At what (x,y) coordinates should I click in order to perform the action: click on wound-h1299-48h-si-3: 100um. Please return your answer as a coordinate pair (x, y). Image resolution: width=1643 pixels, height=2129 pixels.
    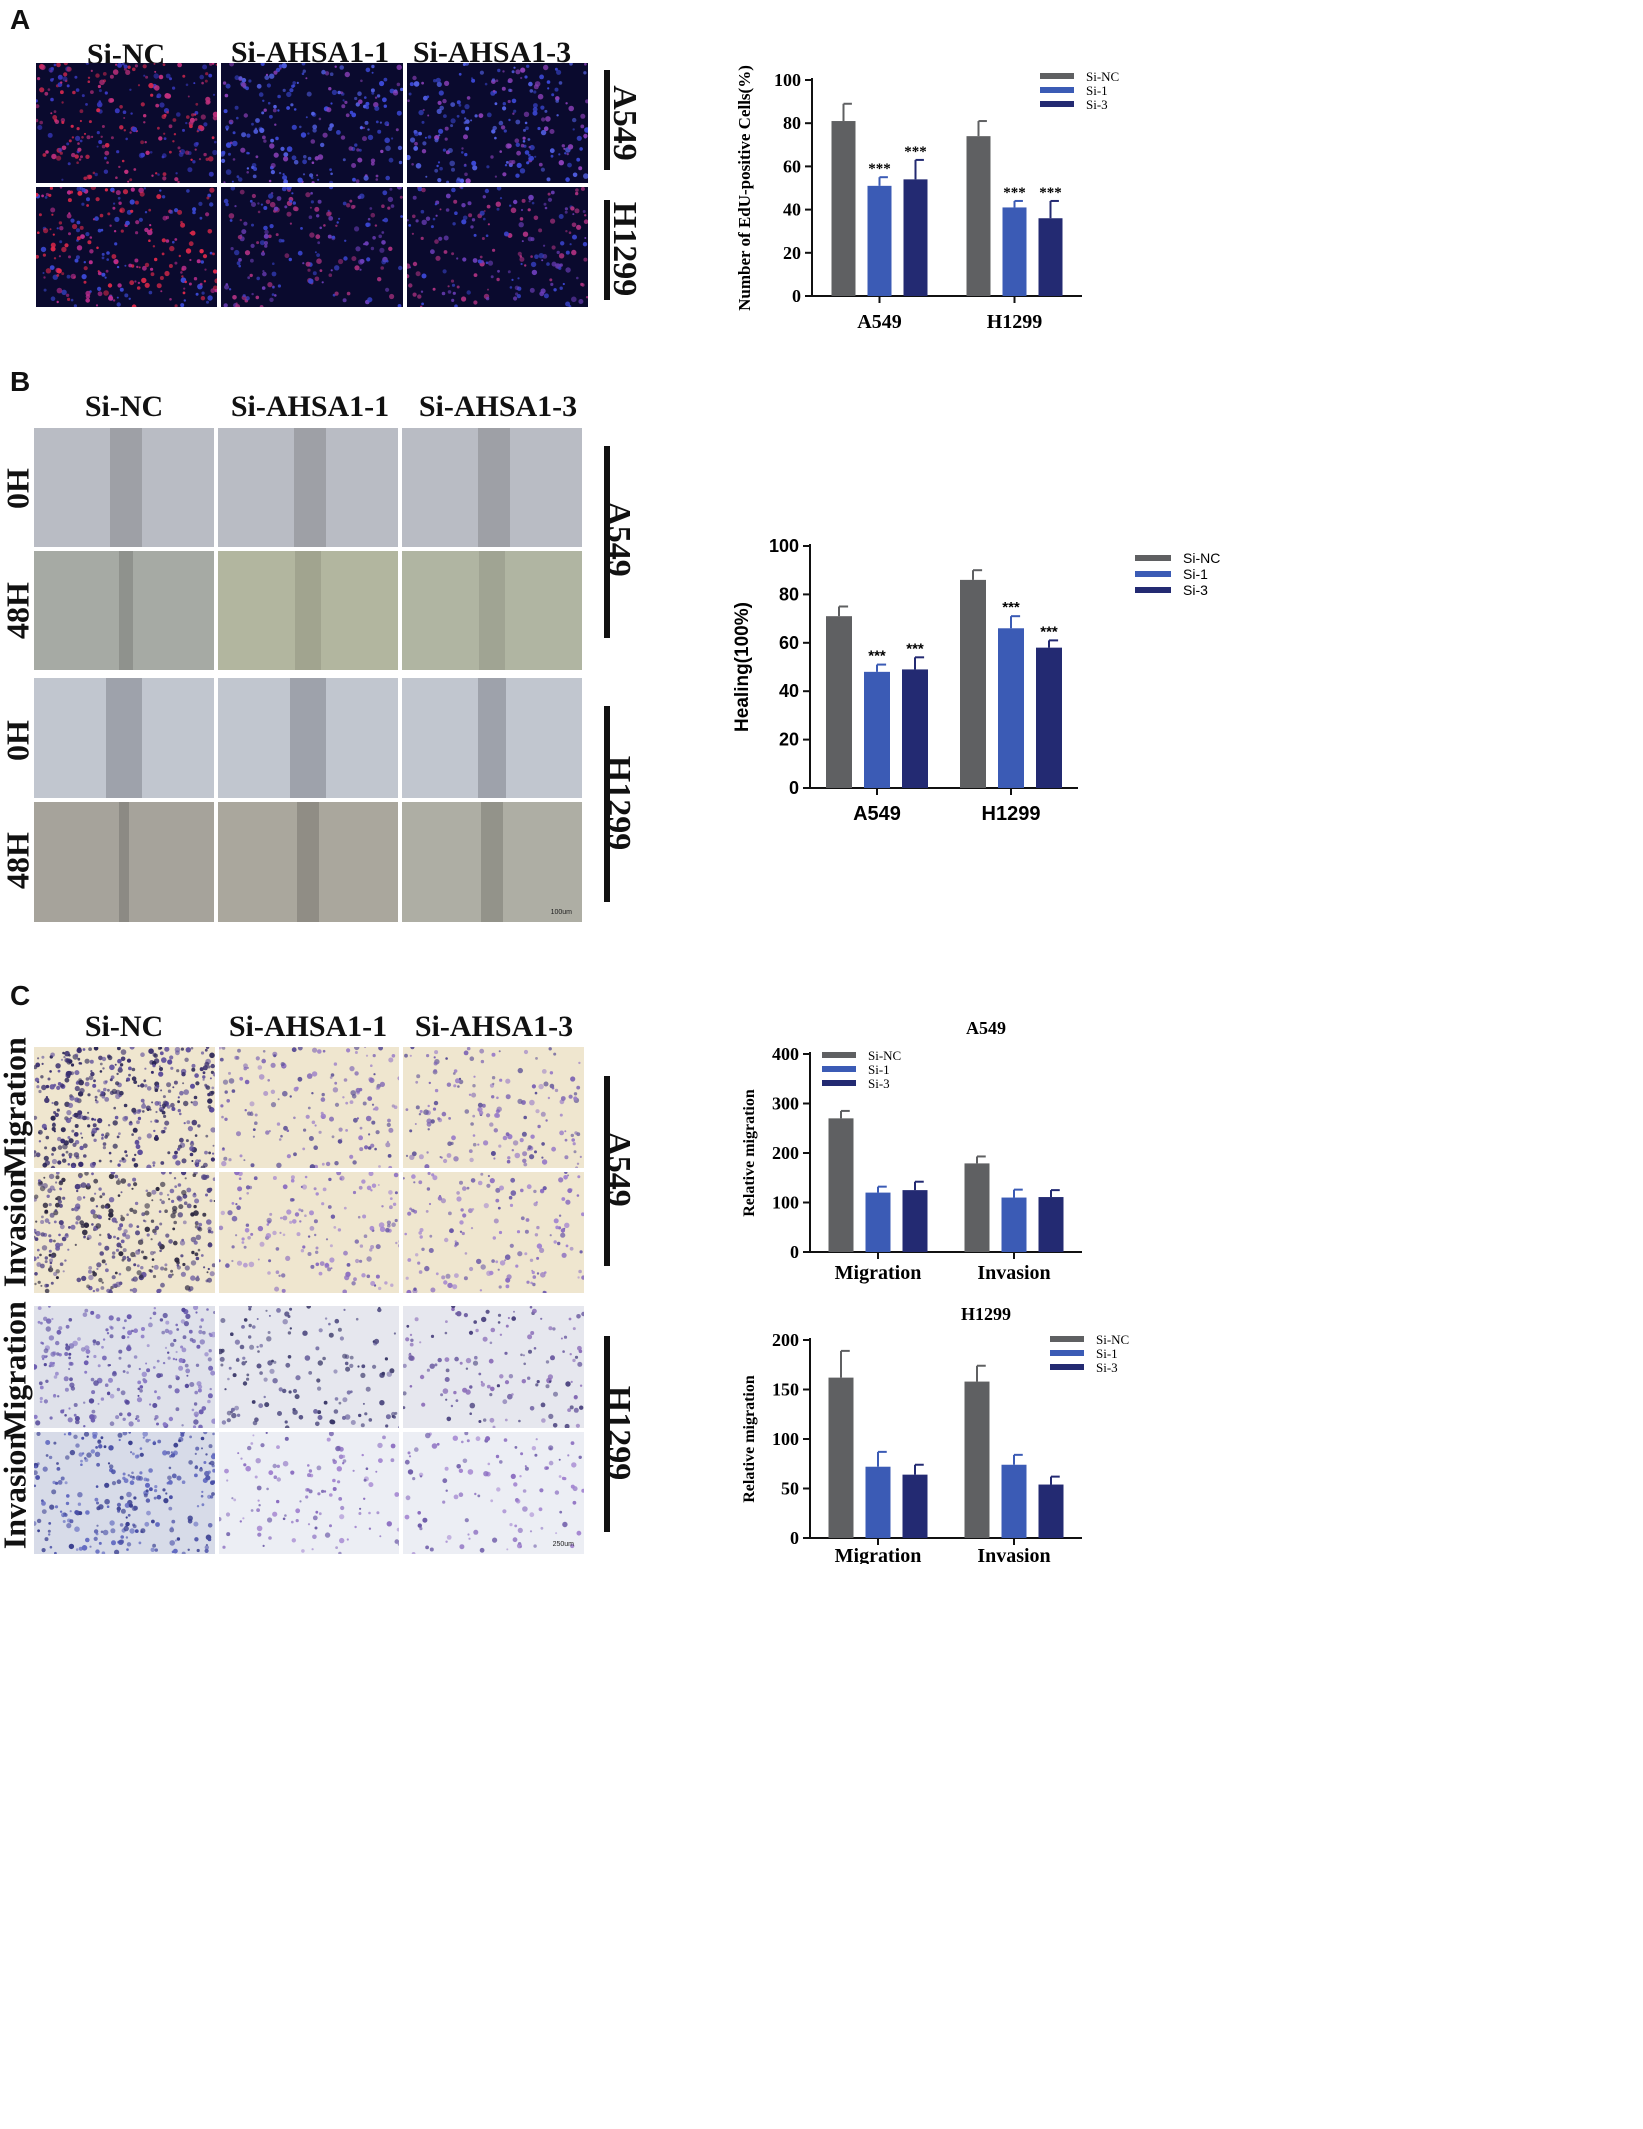
    Looking at the image, I should click on (492, 862).